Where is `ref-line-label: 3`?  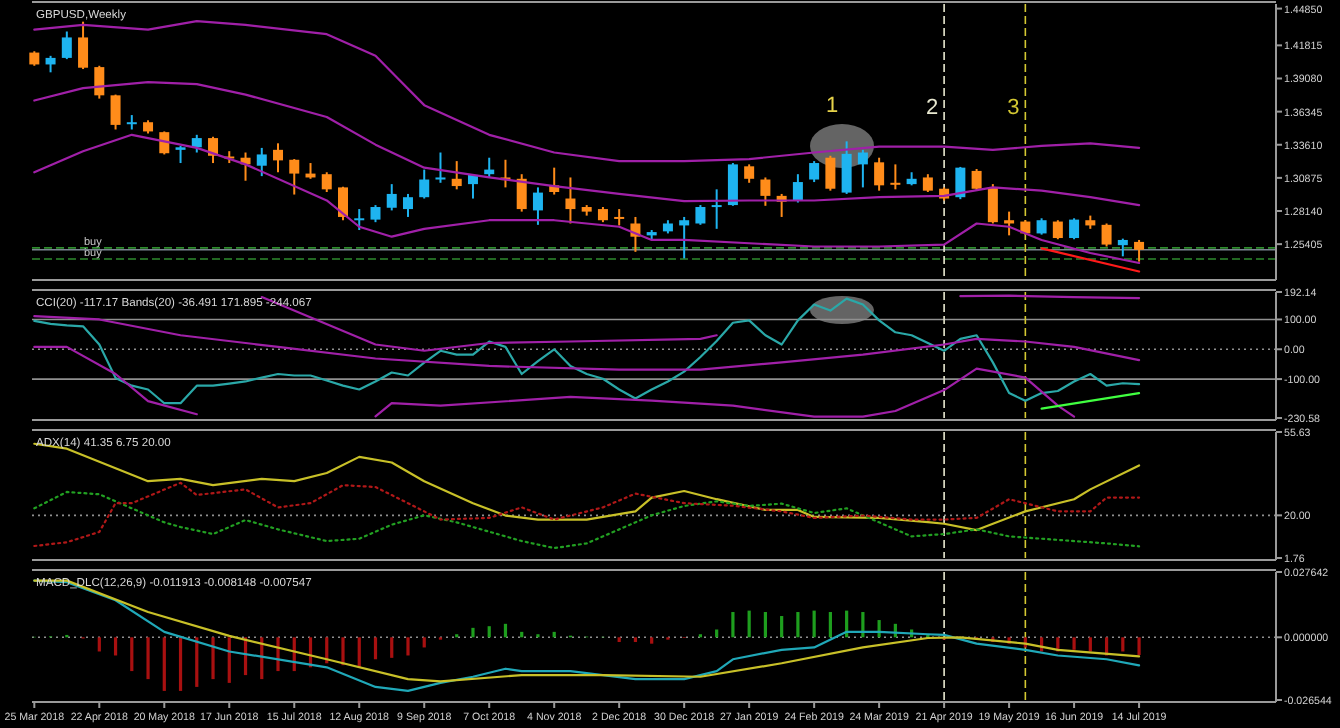 ref-line-label: 3 is located at coordinates (1013, 108).